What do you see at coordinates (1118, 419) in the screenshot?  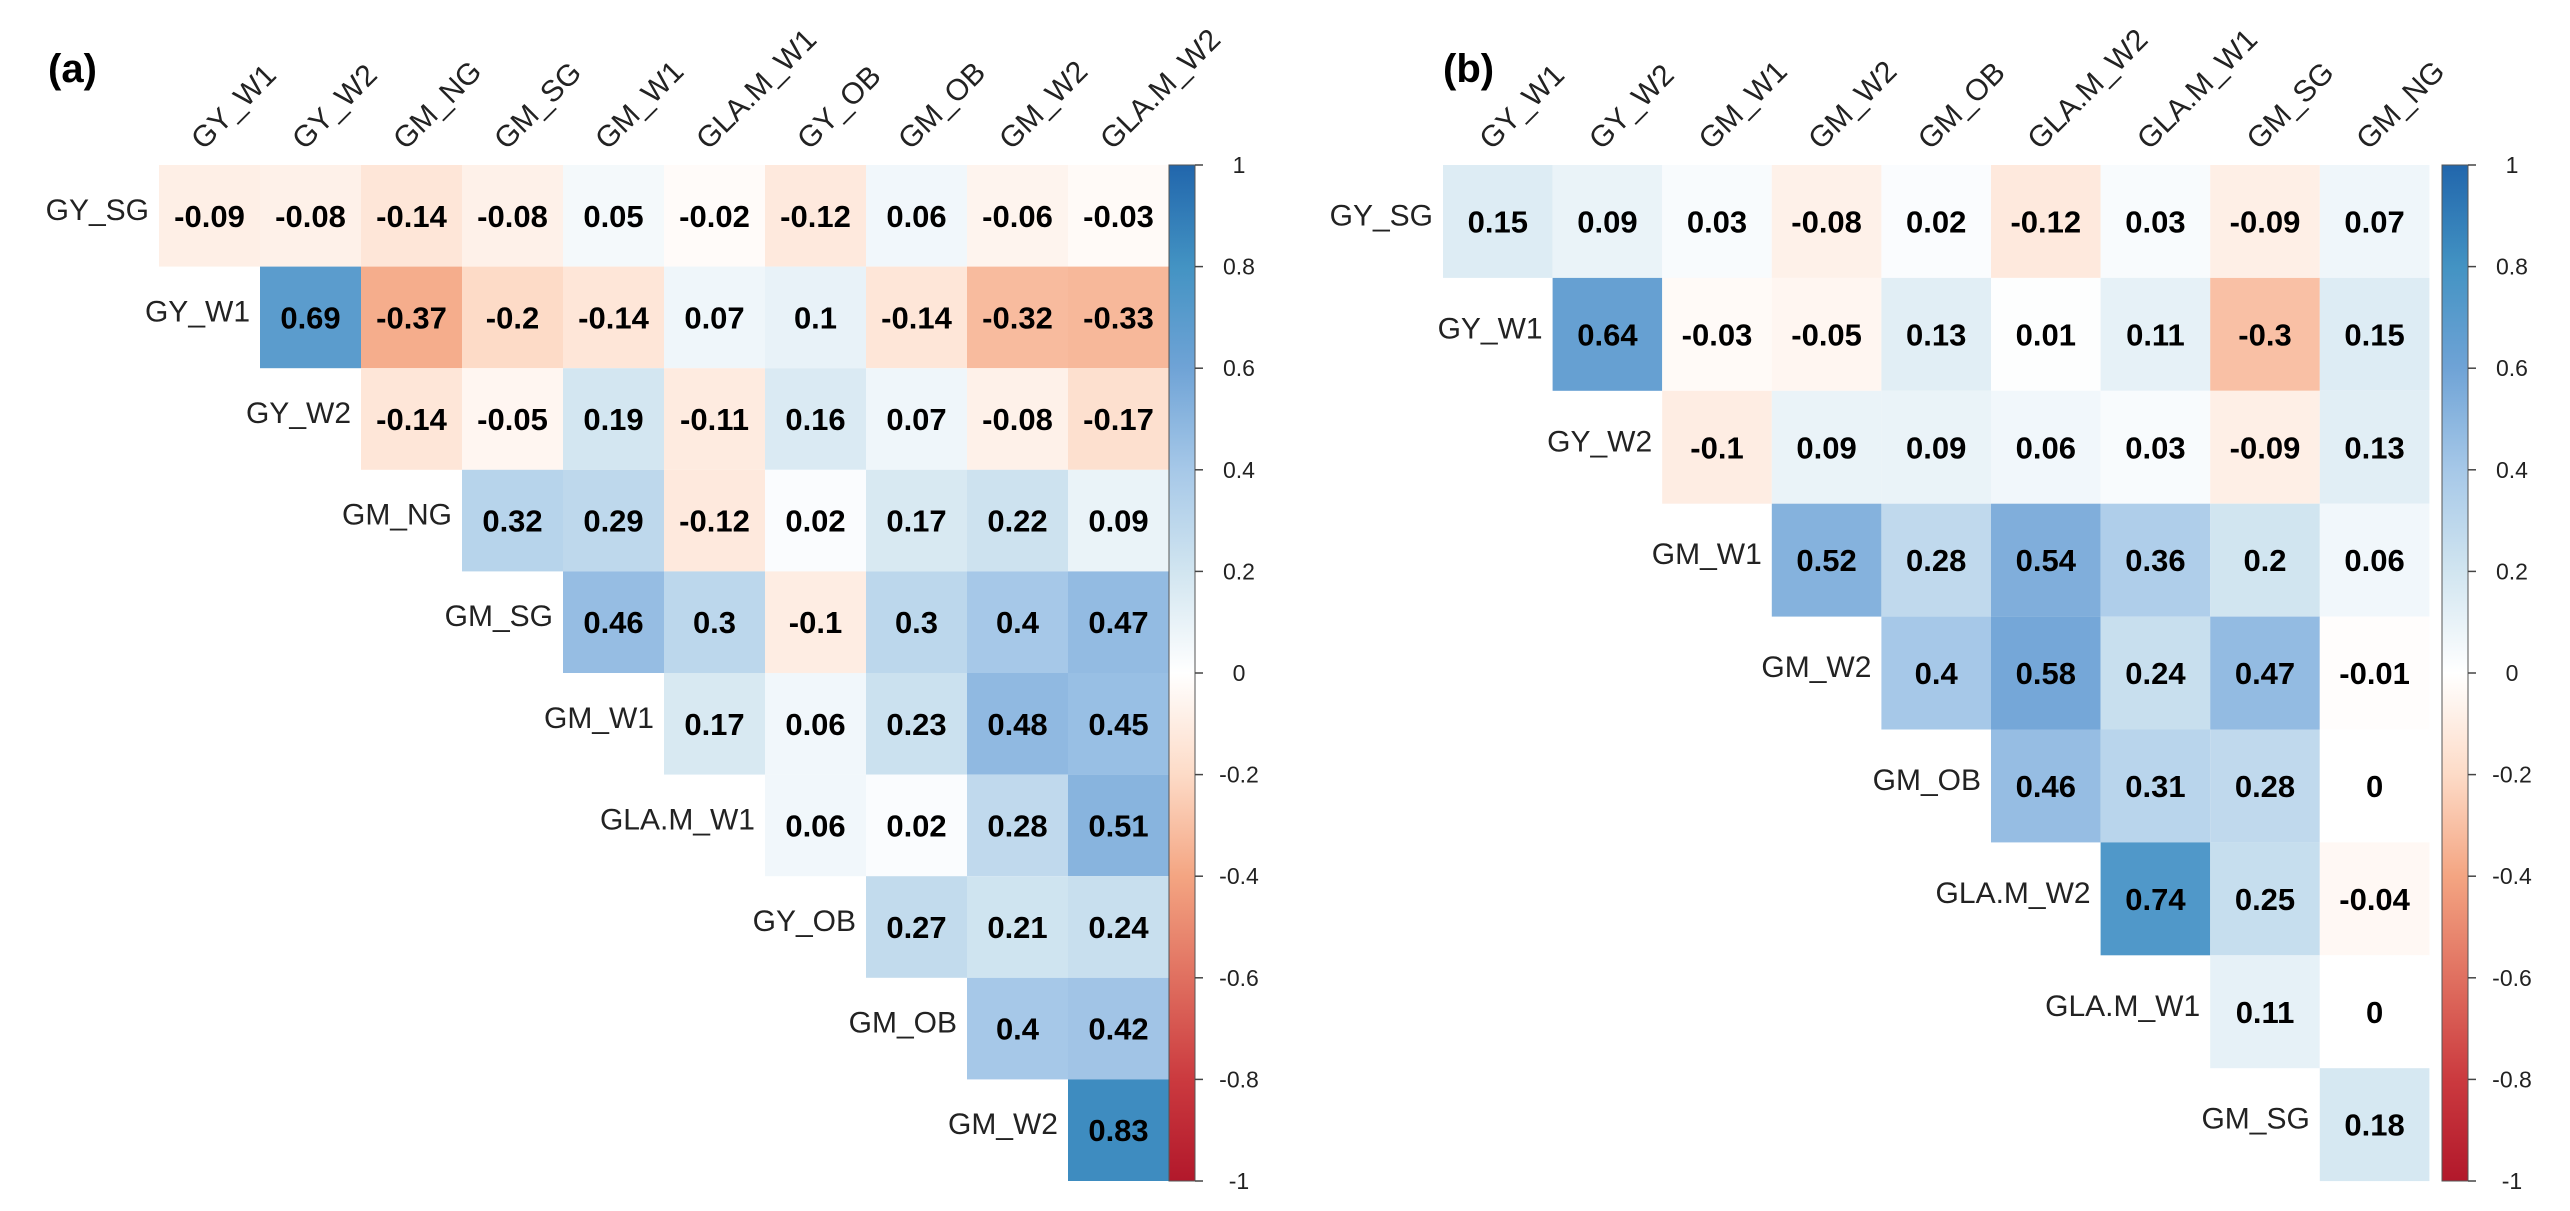 I see `cell-value-label: -0.17` at bounding box center [1118, 419].